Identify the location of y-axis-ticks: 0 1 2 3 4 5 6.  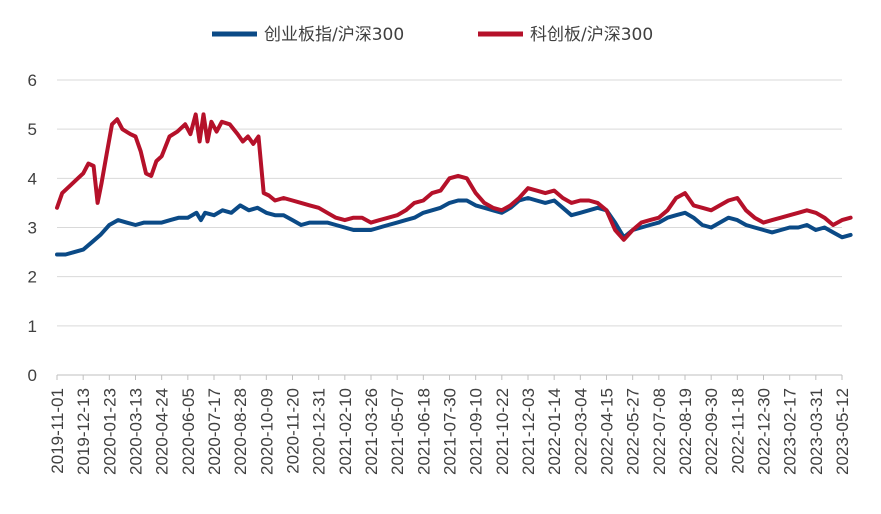
(32, 228).